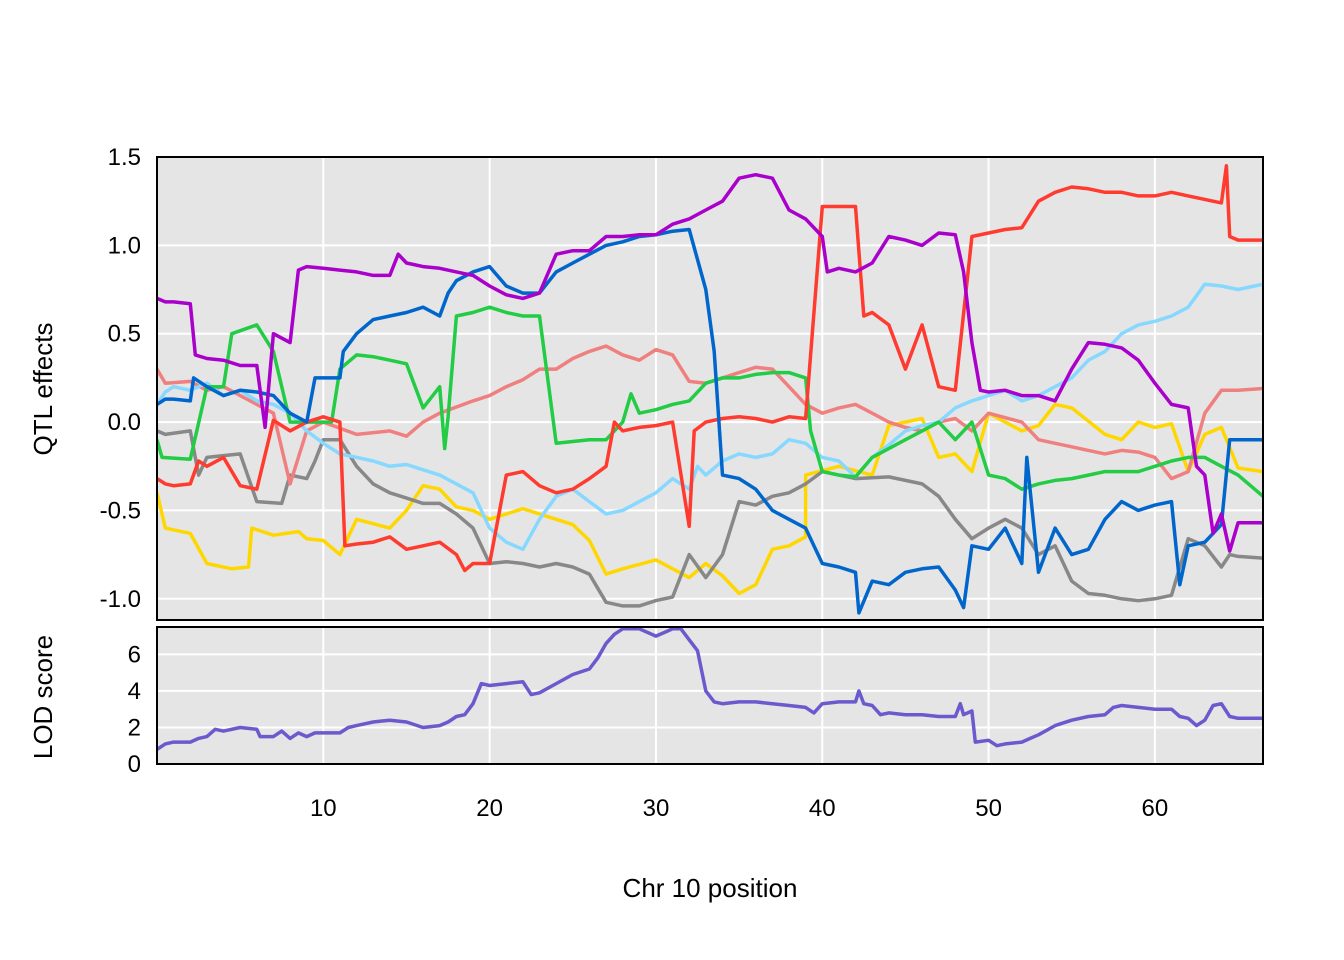  What do you see at coordinates (120, 510) in the screenshot?
I see `y-tick-label: -0.5` at bounding box center [120, 510].